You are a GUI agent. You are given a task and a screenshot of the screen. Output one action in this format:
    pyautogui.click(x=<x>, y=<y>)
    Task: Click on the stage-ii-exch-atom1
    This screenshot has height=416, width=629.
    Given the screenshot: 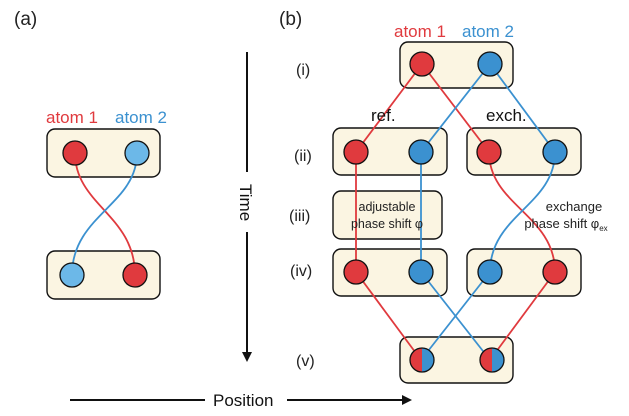 What is the action you would take?
    pyautogui.click(x=489, y=152)
    